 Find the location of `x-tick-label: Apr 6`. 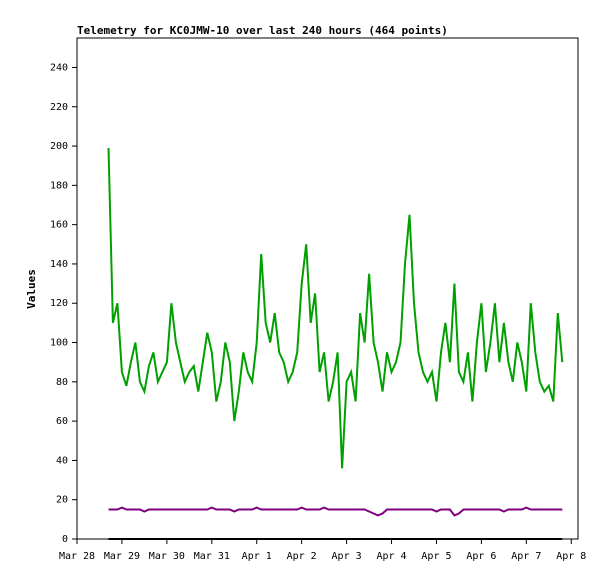

x-tick-label: Apr 6 is located at coordinates (481, 556).